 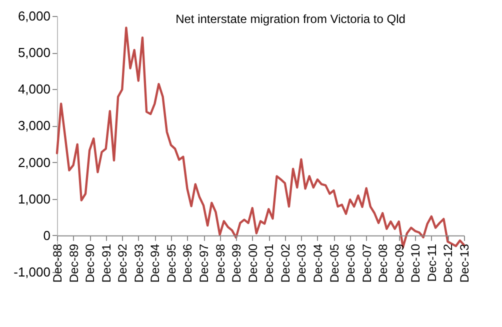 What do you see at coordinates (291, 19) in the screenshot?
I see `chart-title: Net interstate migration from Victoria to Qld` at bounding box center [291, 19].